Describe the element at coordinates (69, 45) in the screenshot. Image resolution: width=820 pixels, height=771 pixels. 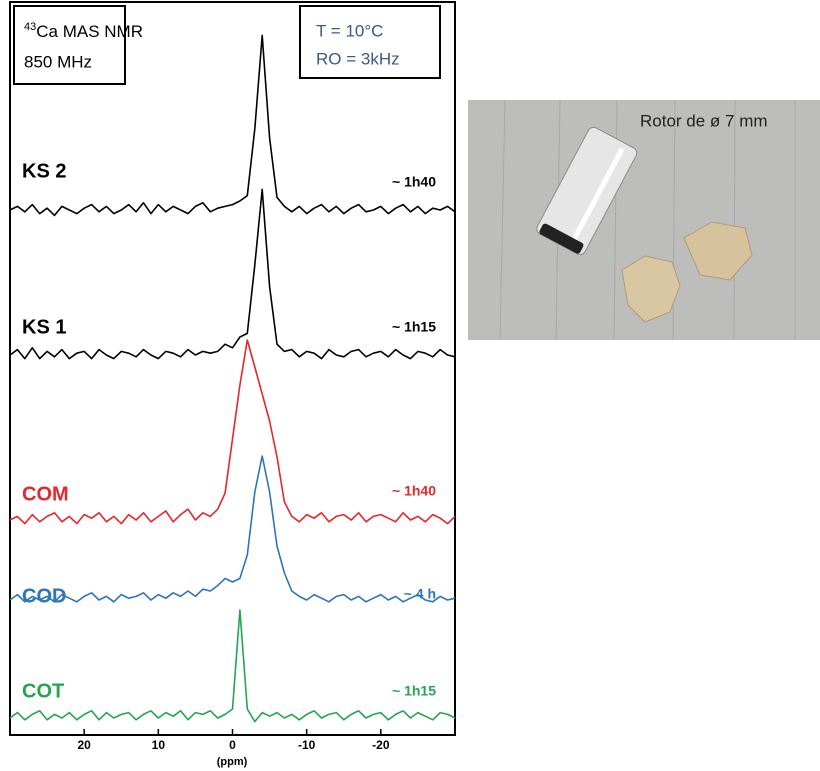
I see `title-box` at that location.